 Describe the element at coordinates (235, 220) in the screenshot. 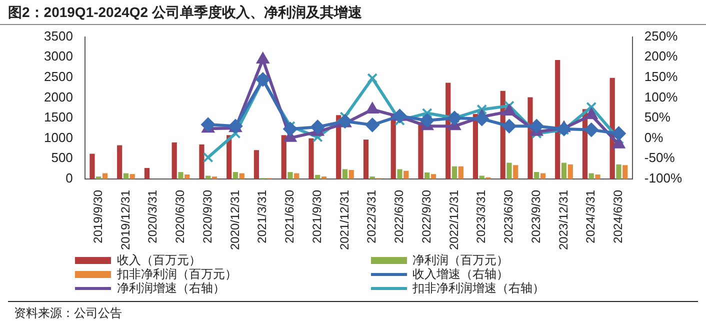

I see `x-tick-label: 2020/12/31` at that location.